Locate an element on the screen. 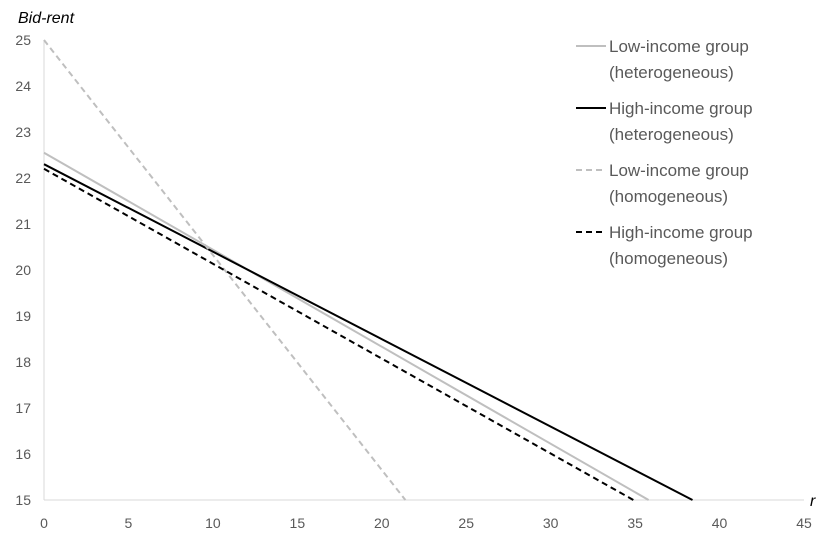 The width and height of the screenshot is (816, 534). x-tick-label: 30 is located at coordinates (551, 523).